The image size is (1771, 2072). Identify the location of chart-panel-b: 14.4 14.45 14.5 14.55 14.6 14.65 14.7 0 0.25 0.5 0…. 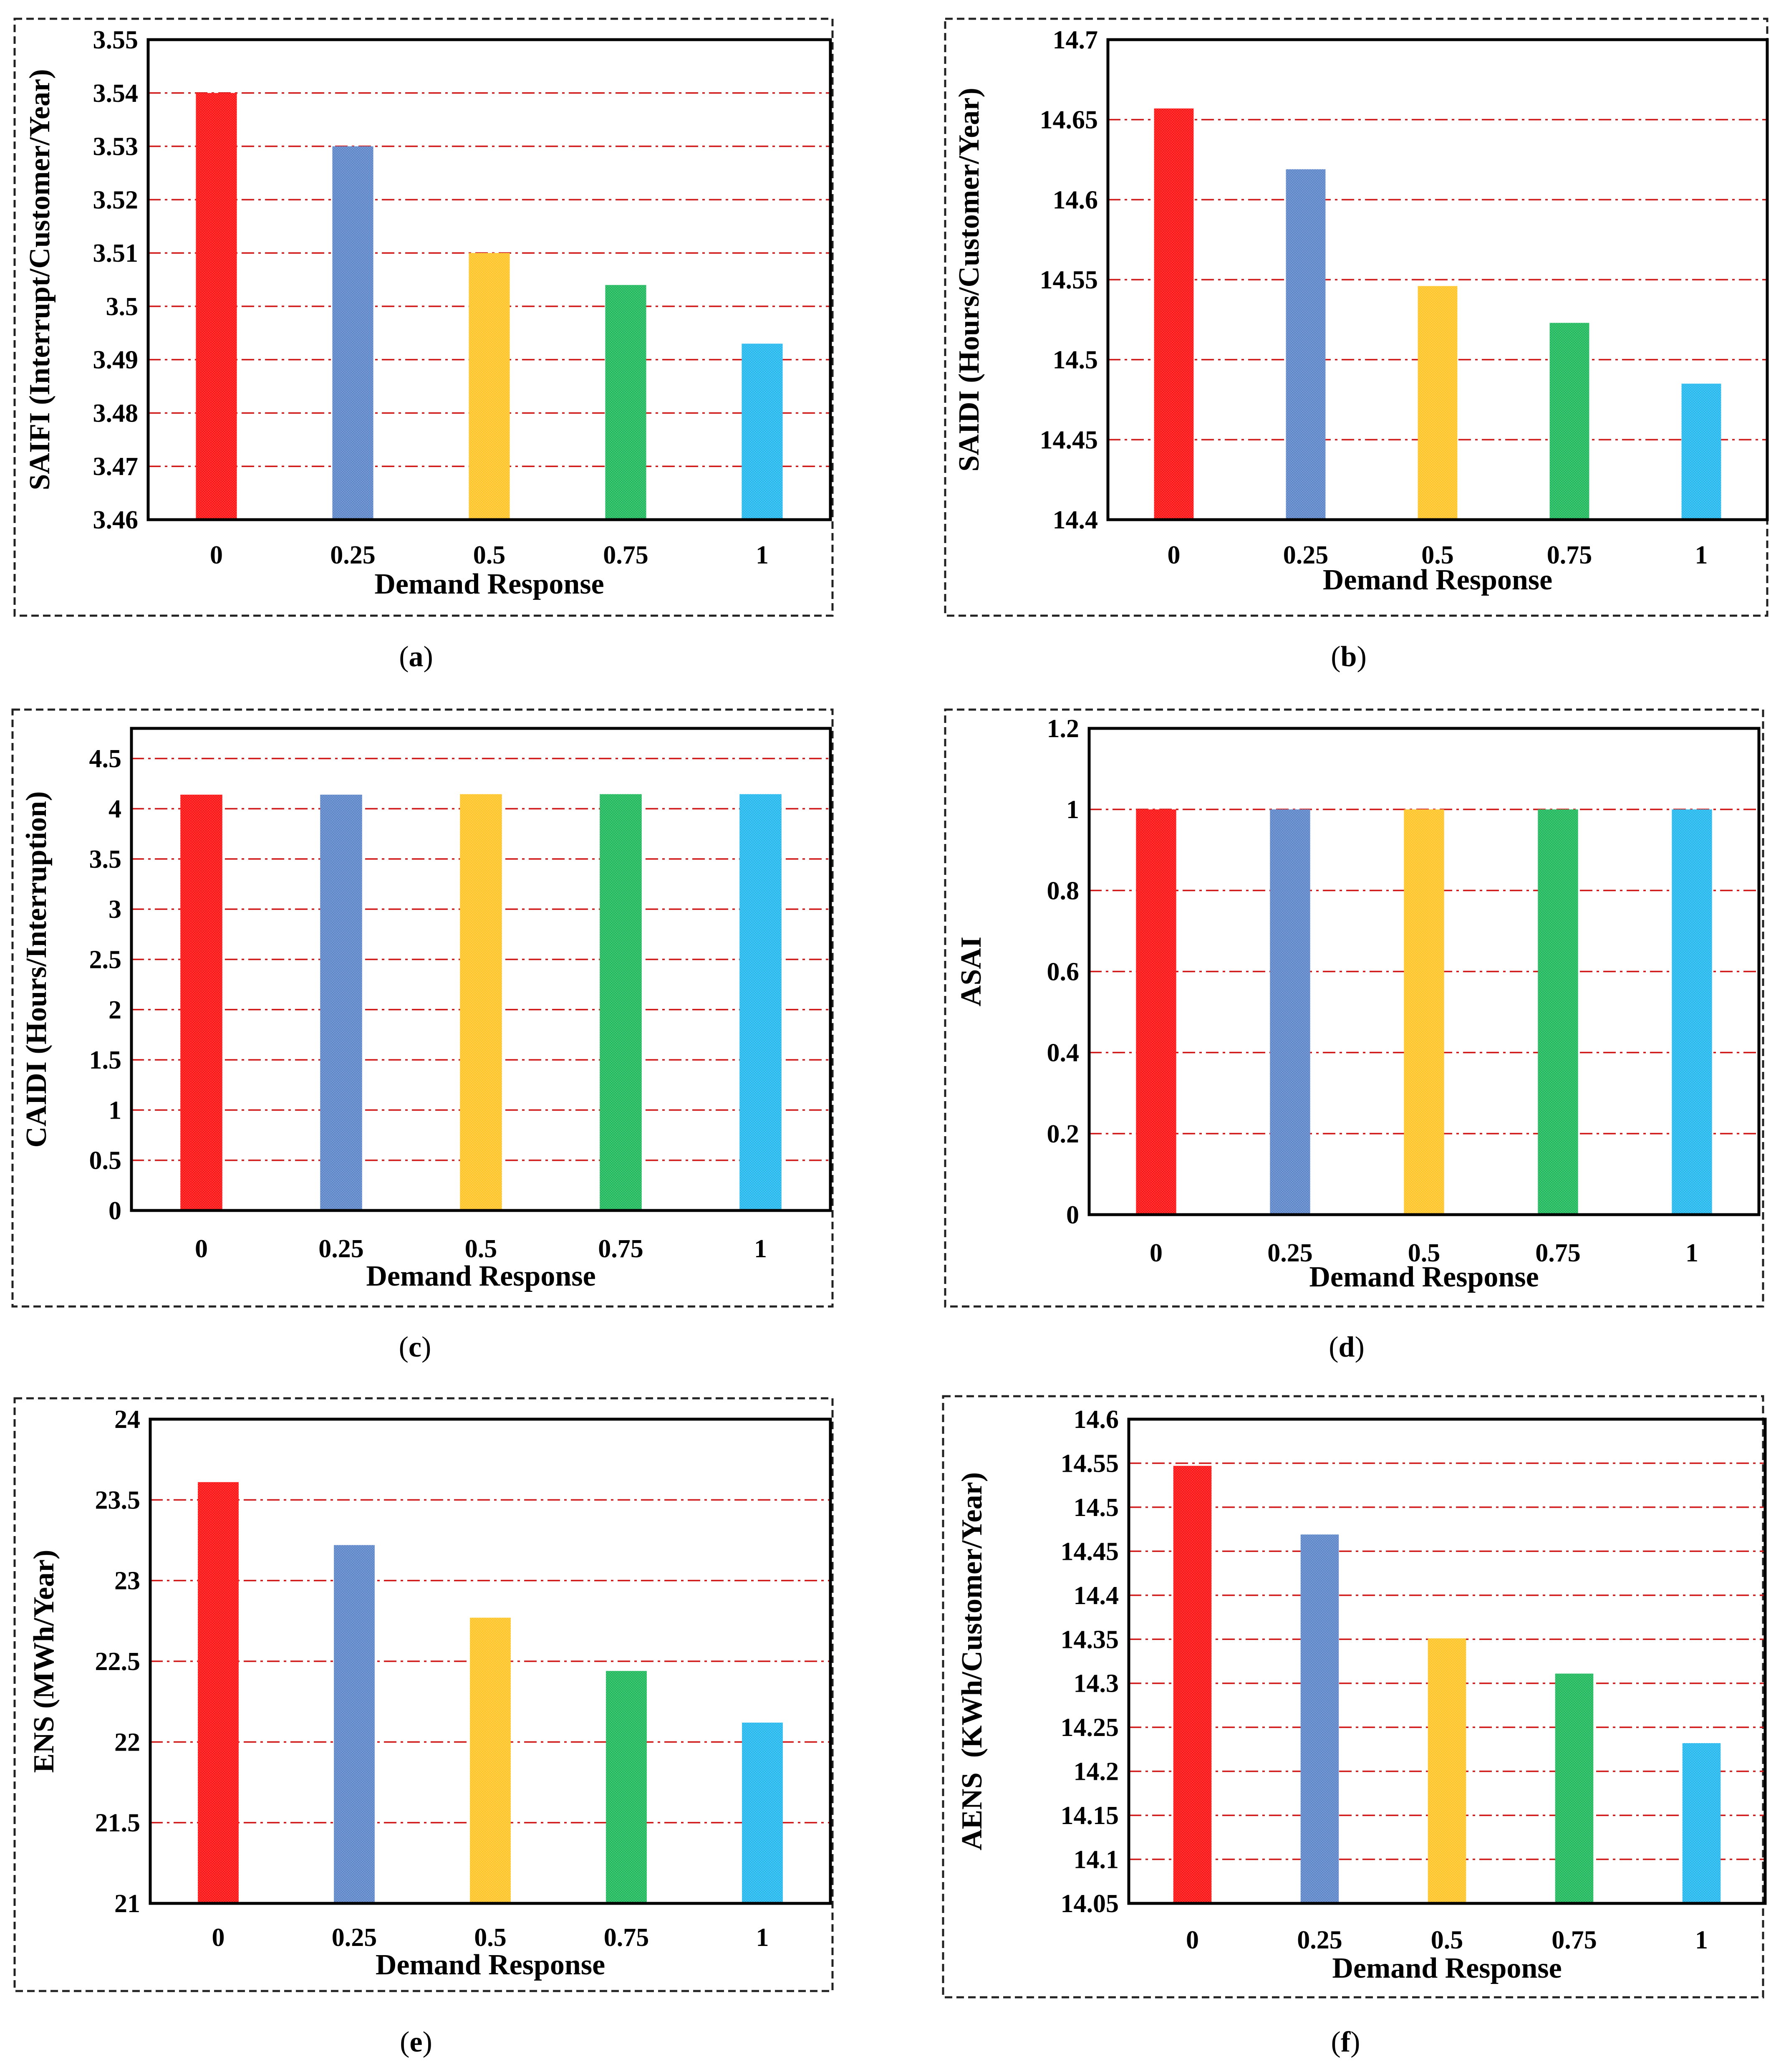
(1356, 345).